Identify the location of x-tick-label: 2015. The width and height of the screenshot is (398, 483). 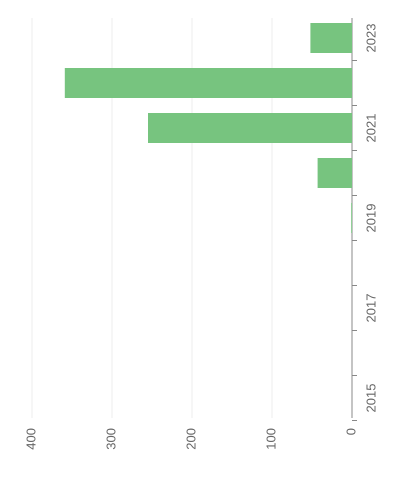
(370, 398).